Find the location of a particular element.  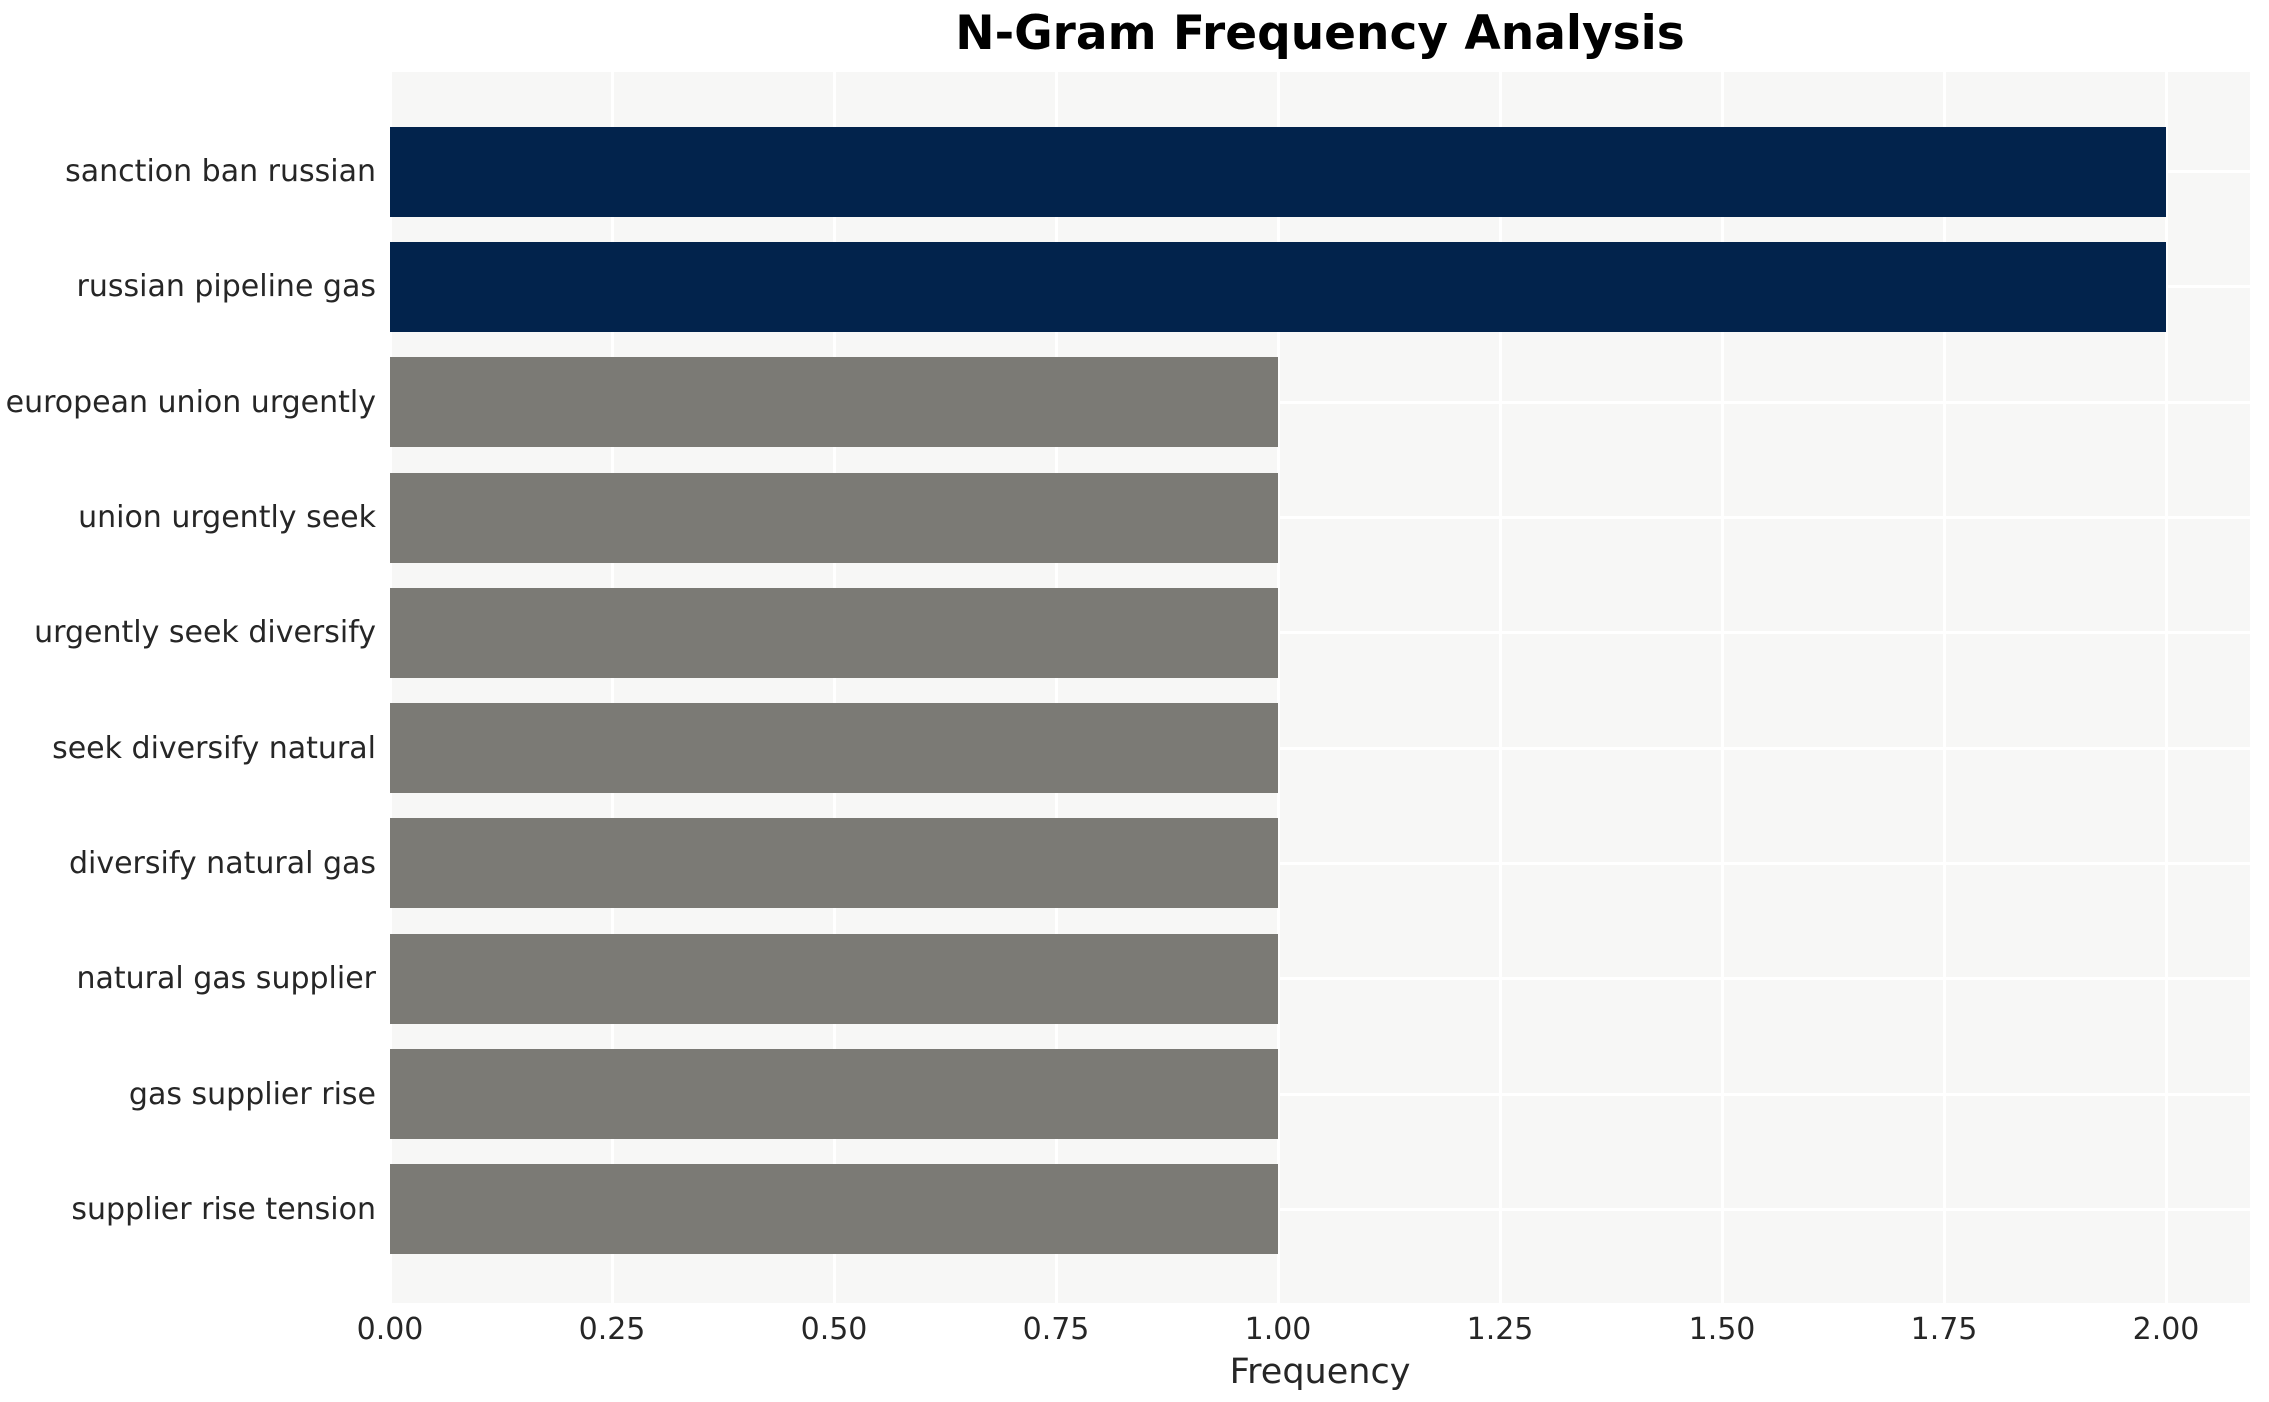

y-tick-label: union urgently seek is located at coordinates (227, 518).